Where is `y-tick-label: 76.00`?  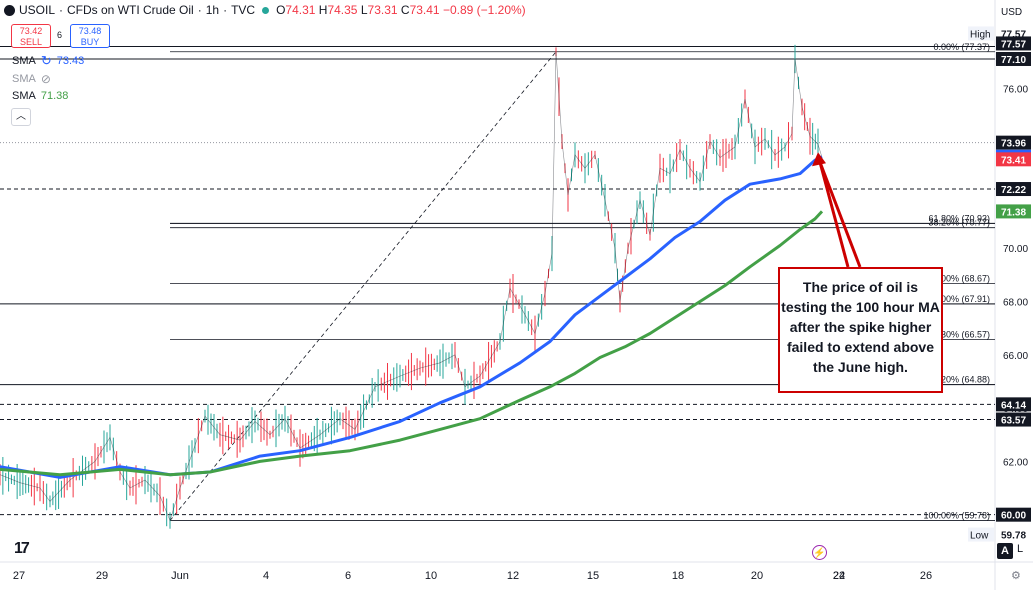
y-tick-label: 76.00 is located at coordinates (1015, 89).